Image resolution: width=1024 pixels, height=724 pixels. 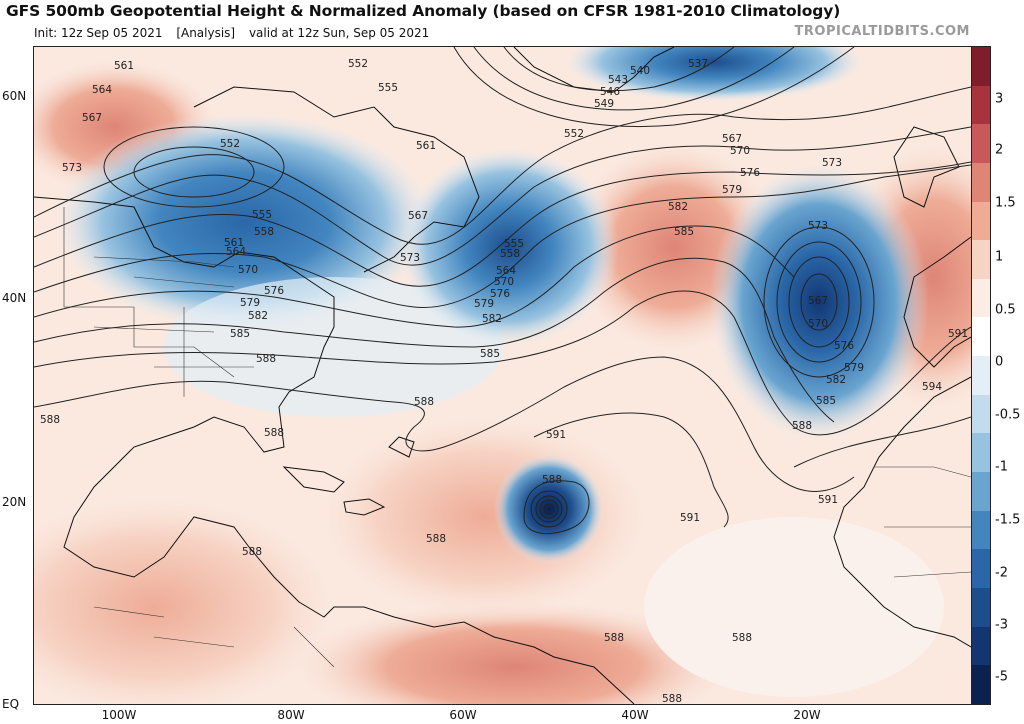 What do you see at coordinates (937, 302) in the screenshot?
I see `iberia-coastline` at bounding box center [937, 302].